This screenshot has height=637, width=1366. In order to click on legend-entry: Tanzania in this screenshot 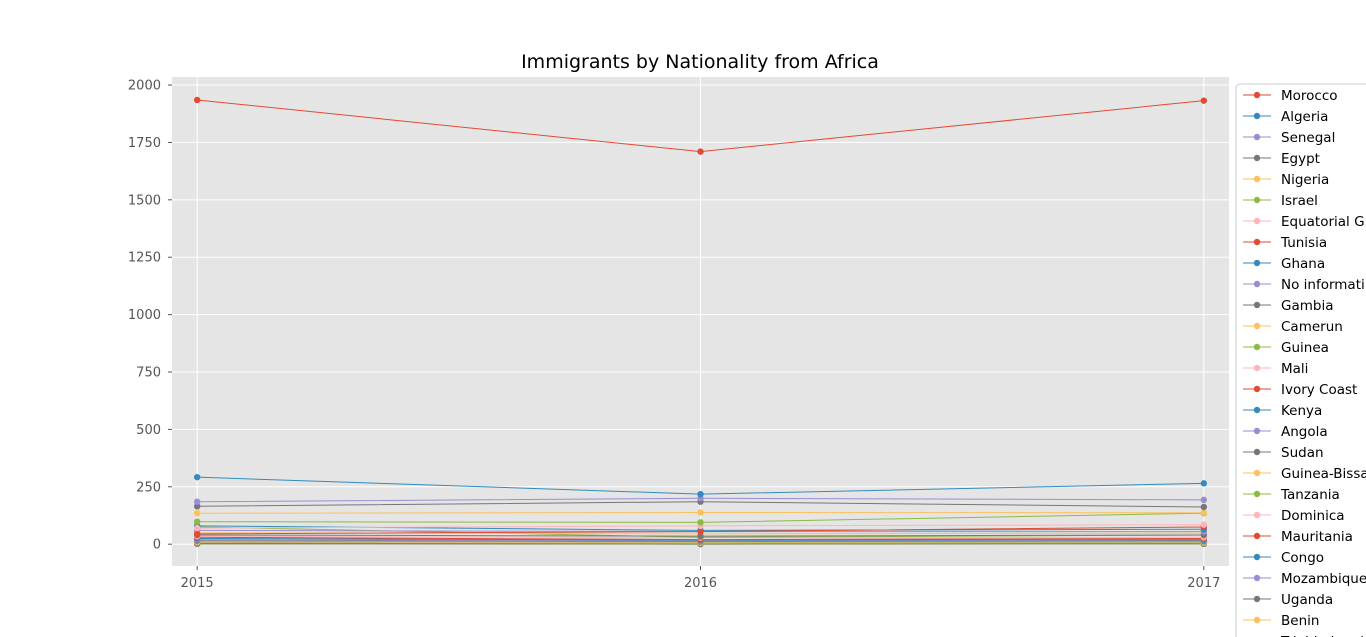, I will do `click(1291, 495)`.